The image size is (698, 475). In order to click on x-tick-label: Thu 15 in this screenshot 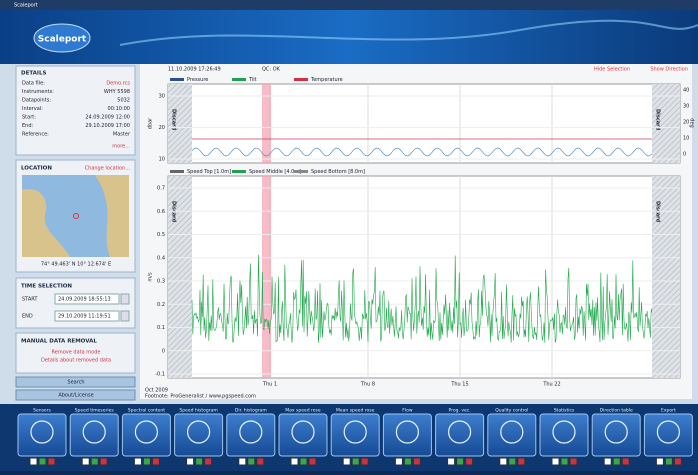, I will do `click(459, 385)`.